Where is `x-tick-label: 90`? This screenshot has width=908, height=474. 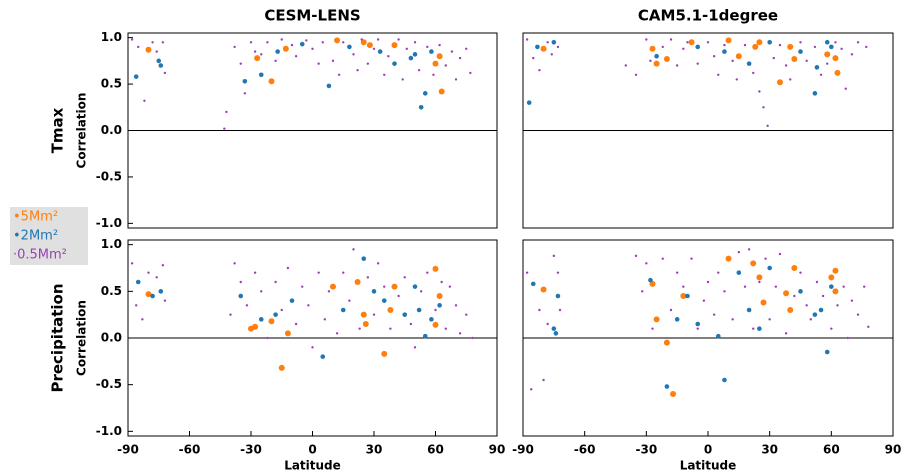 x-tick-label: 90 is located at coordinates (497, 450).